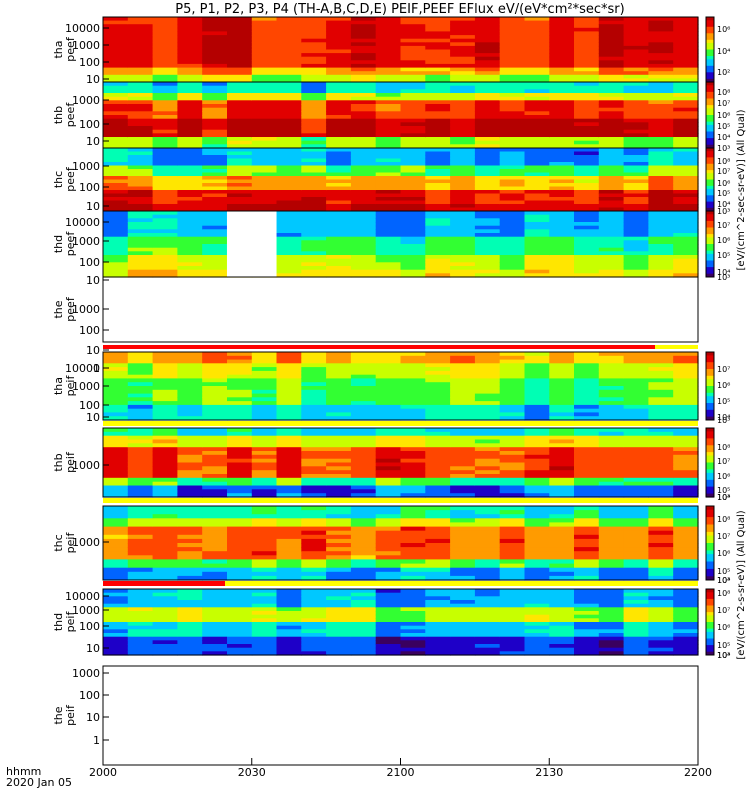  I want to click on colorbar-swatch, so click(710, 150).